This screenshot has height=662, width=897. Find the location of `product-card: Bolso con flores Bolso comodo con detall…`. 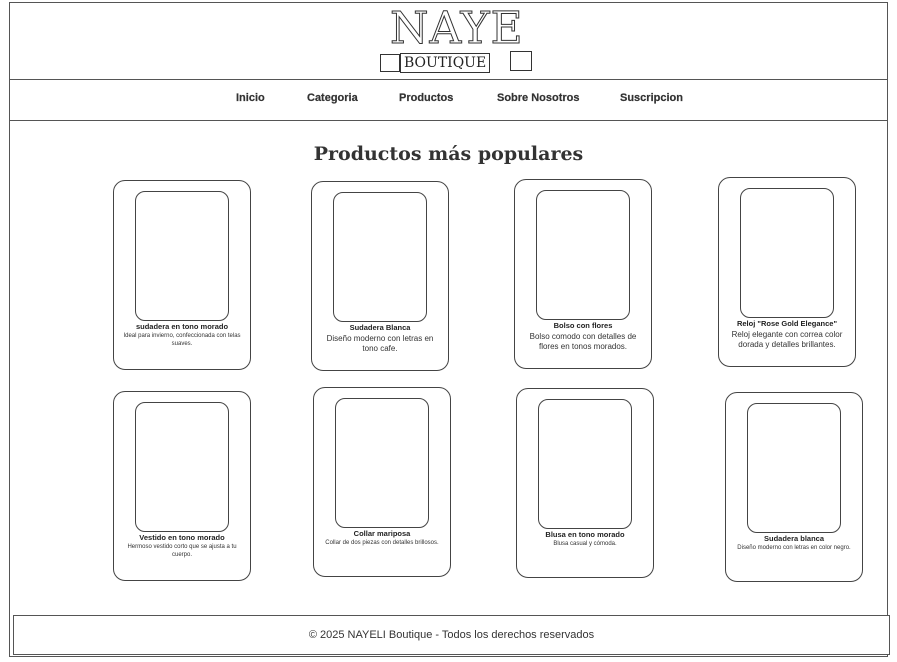

product-card: Bolso con flores Bolso comodo con detall… is located at coordinates (583, 274).